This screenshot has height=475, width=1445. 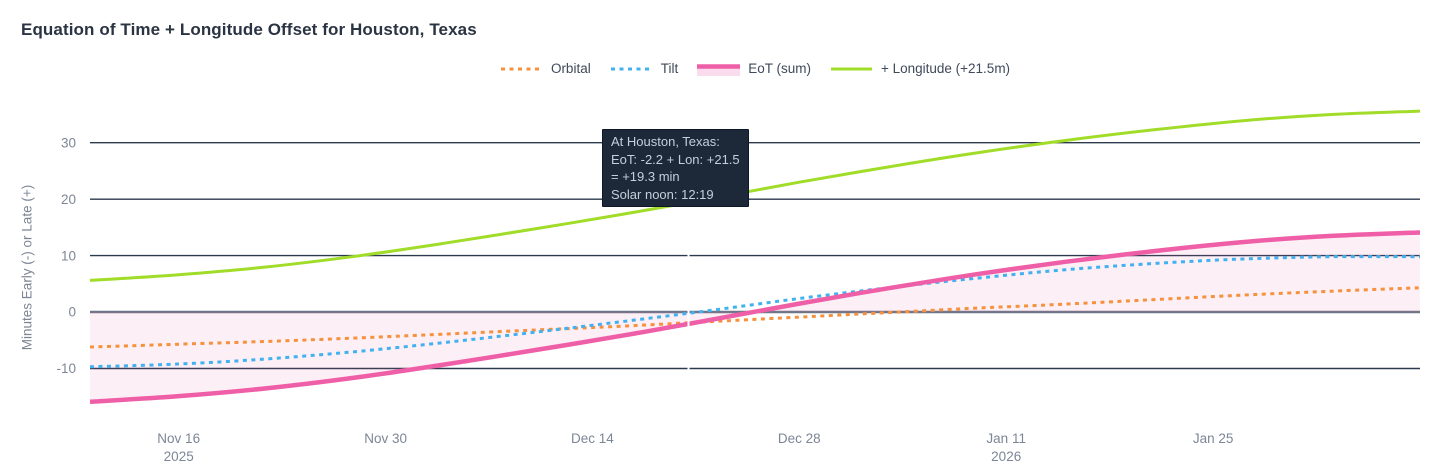 I want to click on legend-label: Orbital, so click(x=570, y=68).